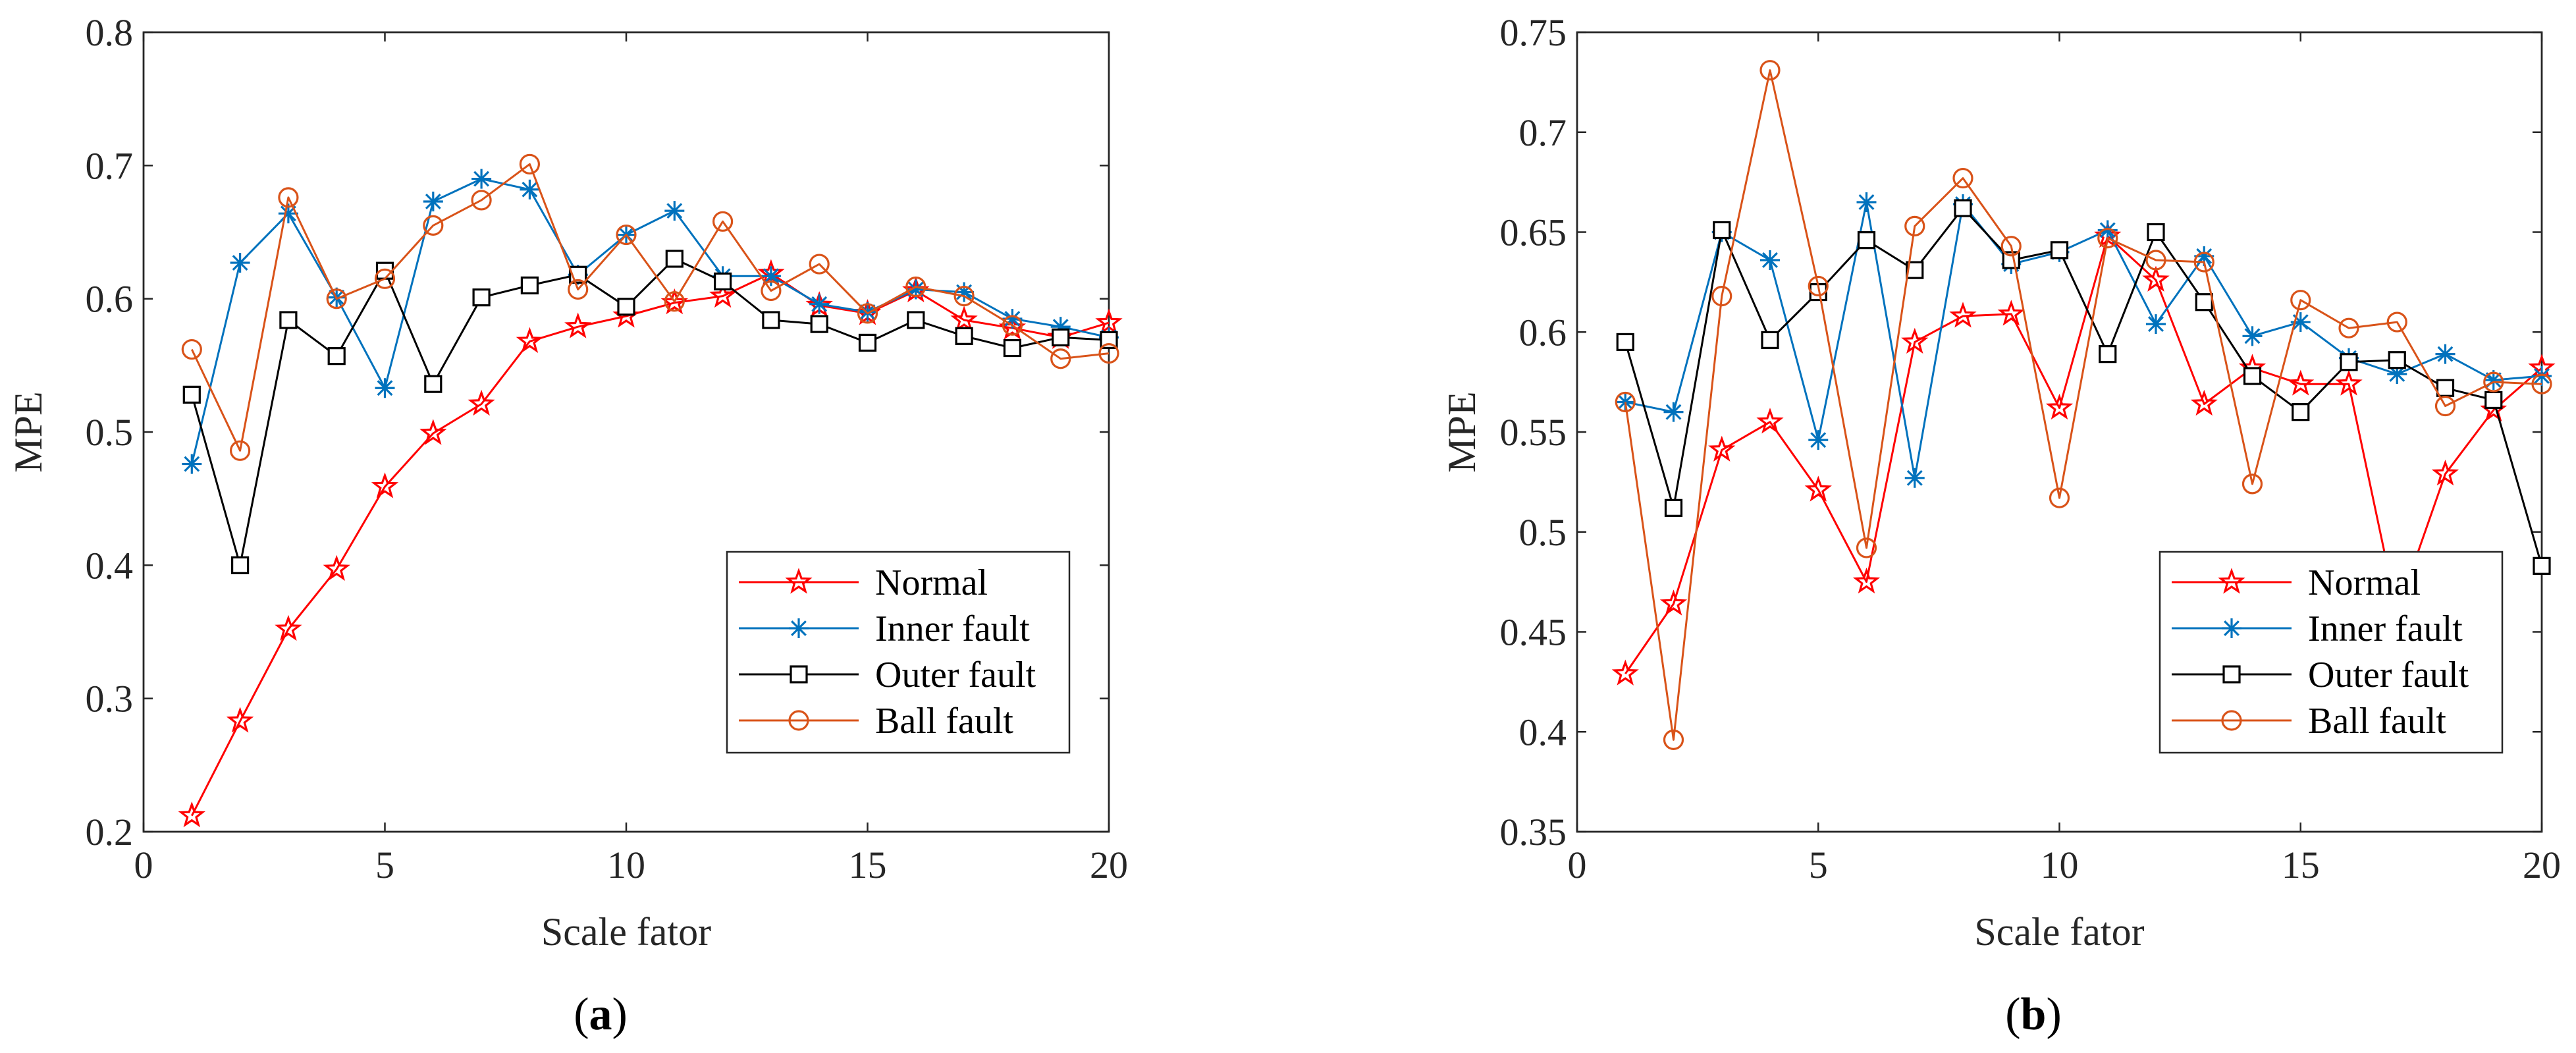  I want to click on chart2-caption-letter: b, so click(2034, 1015).